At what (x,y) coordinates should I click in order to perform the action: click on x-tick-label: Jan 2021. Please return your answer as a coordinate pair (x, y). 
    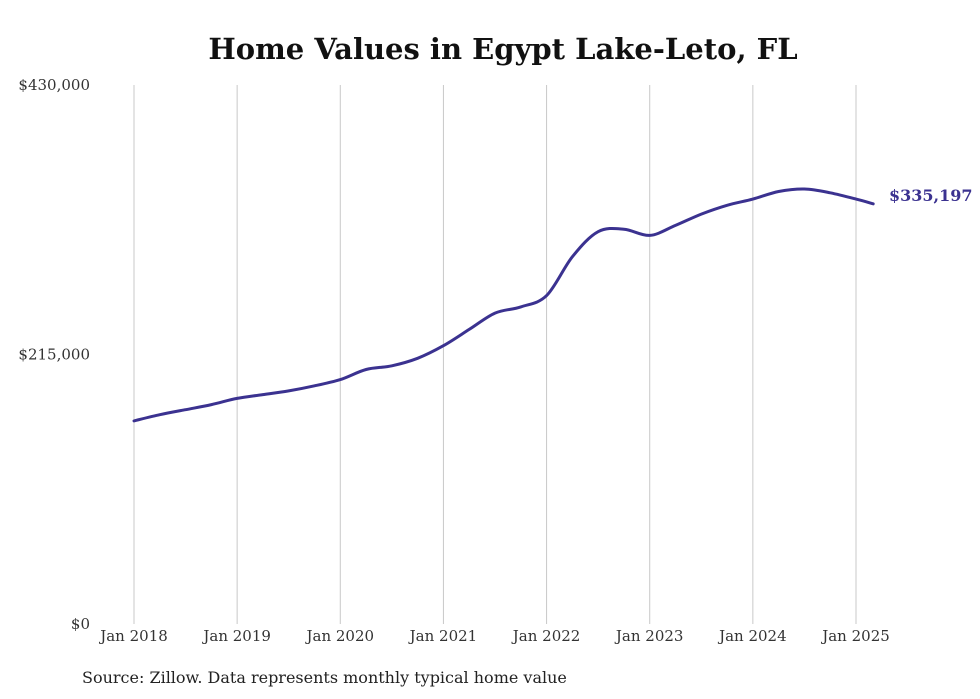
    Looking at the image, I should click on (443, 636).